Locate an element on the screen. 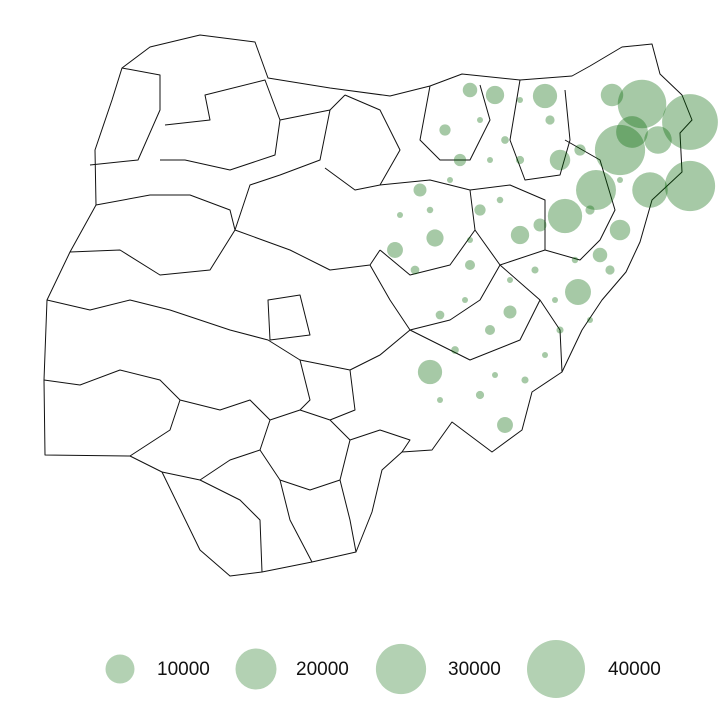  legend-label: 30000 is located at coordinates (474, 669).